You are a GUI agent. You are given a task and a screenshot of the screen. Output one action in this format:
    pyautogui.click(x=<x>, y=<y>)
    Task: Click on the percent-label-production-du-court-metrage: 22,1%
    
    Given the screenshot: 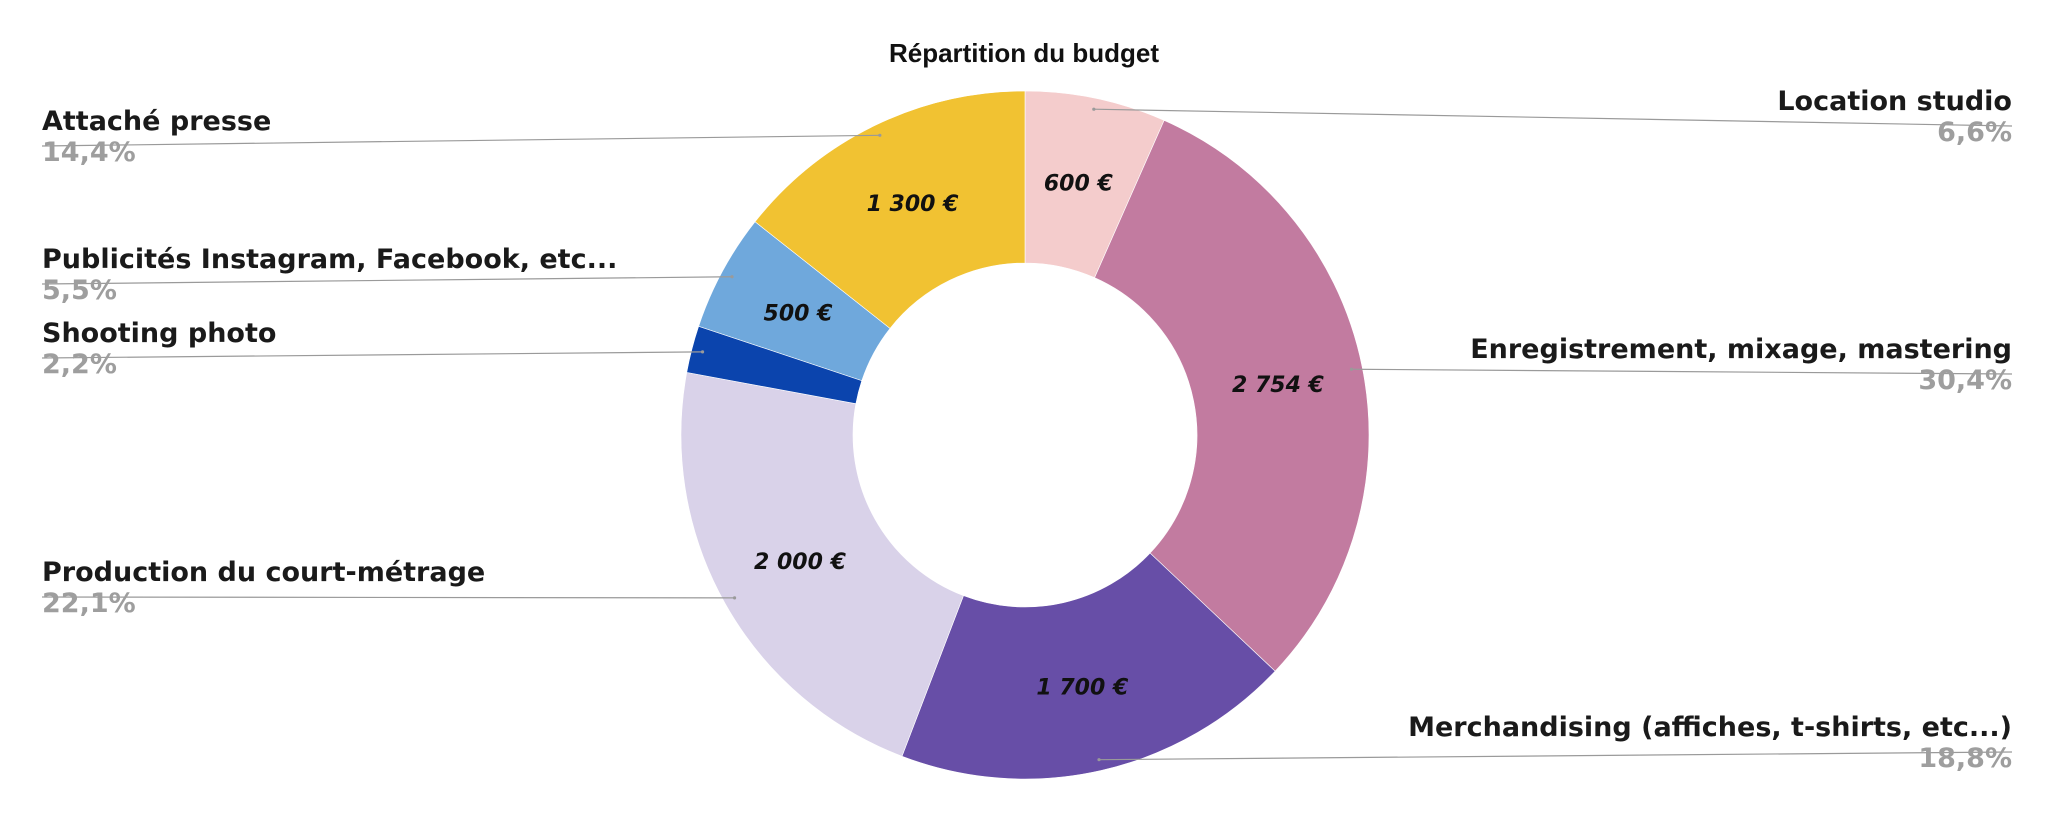 What is the action you would take?
    pyautogui.click(x=89, y=603)
    